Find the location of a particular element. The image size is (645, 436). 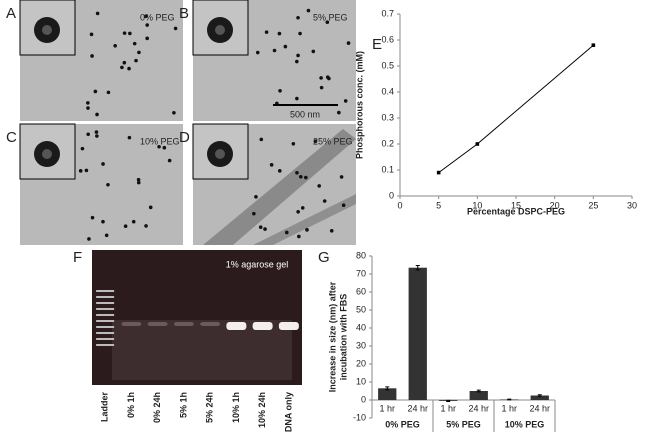

panel-caption: 0% PEG is located at coordinates (157, 17).